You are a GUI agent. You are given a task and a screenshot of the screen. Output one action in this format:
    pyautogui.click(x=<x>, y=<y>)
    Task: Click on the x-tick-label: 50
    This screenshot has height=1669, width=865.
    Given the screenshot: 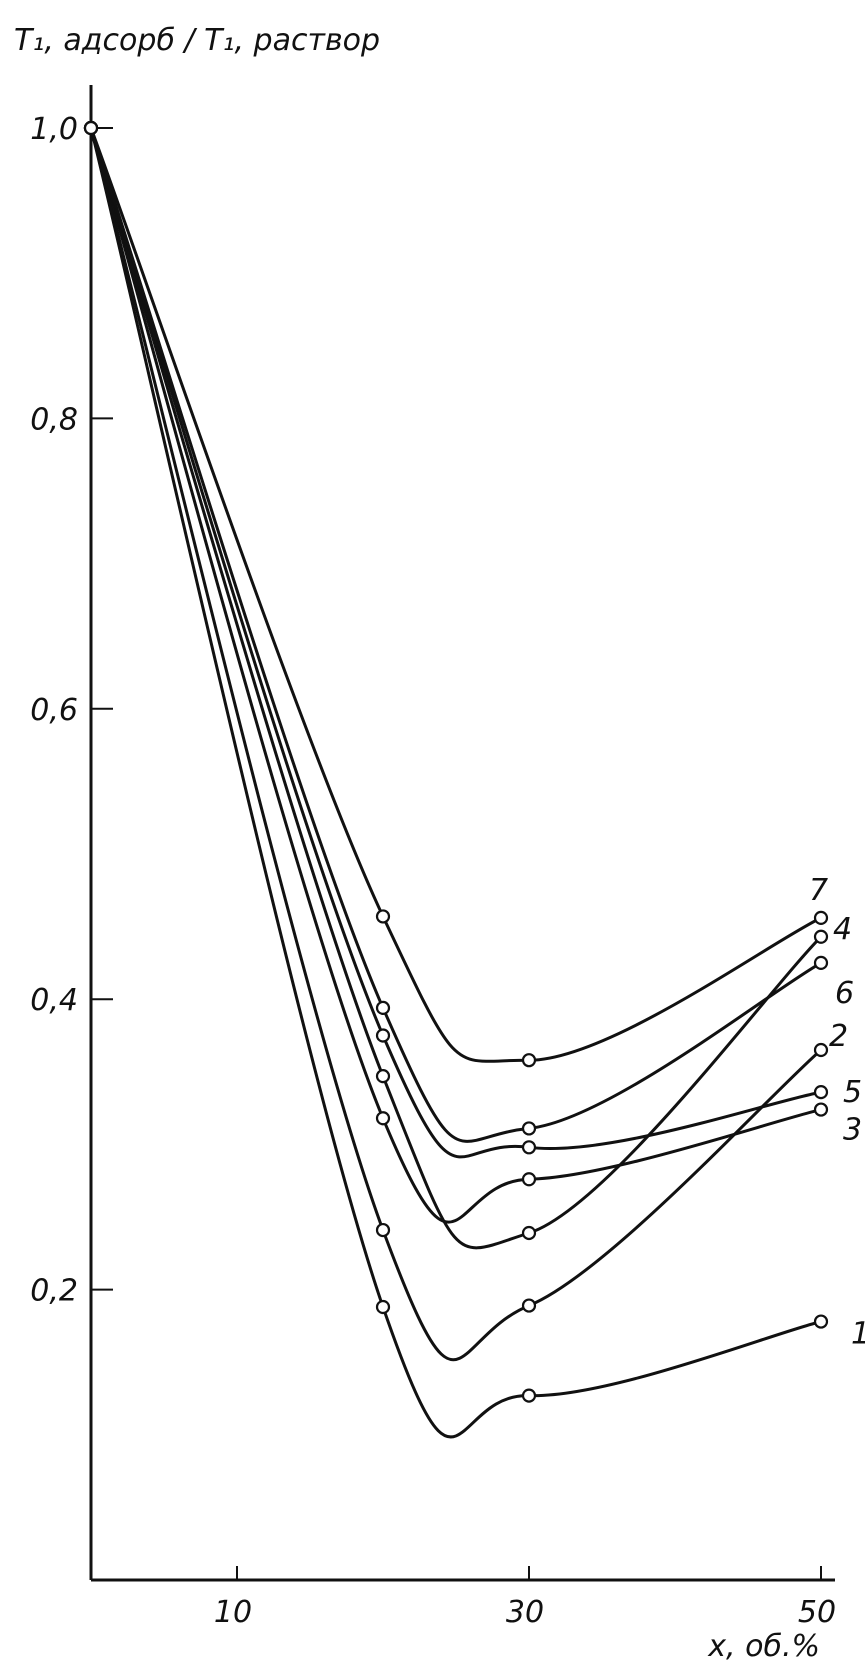 What is the action you would take?
    pyautogui.click(x=817, y=1612)
    